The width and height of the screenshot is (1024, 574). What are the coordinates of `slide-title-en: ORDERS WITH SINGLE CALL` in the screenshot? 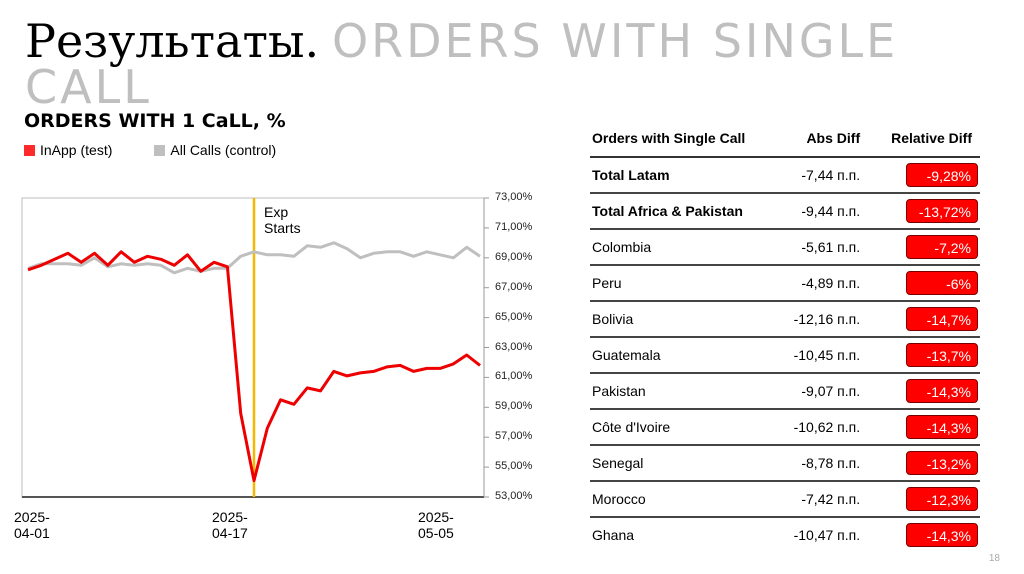 It's located at (462, 64).